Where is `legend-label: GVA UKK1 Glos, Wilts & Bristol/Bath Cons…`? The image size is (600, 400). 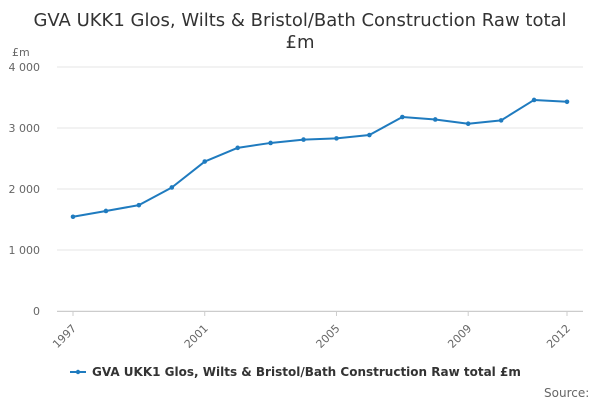 legend-label: GVA UKK1 Glos, Wilts & Bristol/Bath Cons… is located at coordinates (306, 372).